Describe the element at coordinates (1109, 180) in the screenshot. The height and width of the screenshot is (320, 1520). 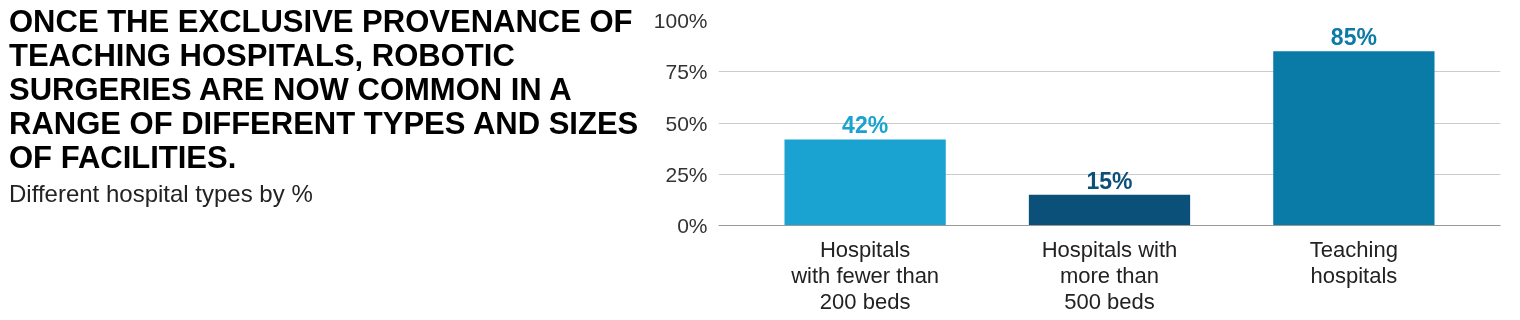
I see `data-label: 15%` at that location.